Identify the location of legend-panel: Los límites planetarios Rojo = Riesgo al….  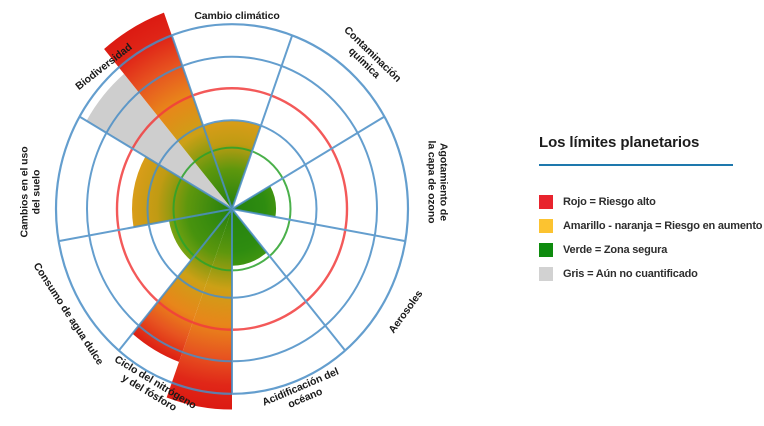
(651, 207).